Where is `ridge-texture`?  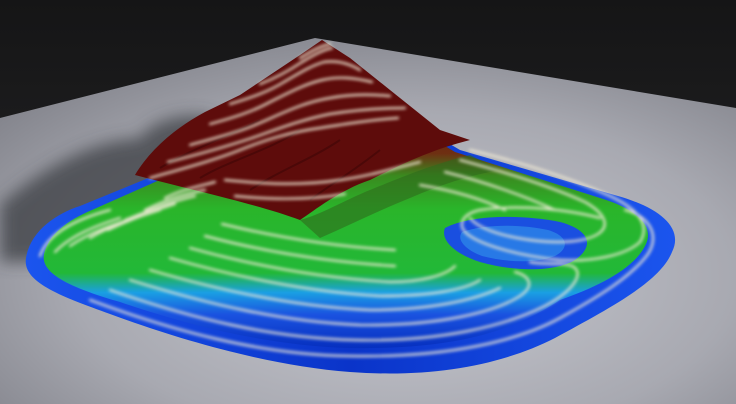 ridge-texture is located at coordinates (270, 160).